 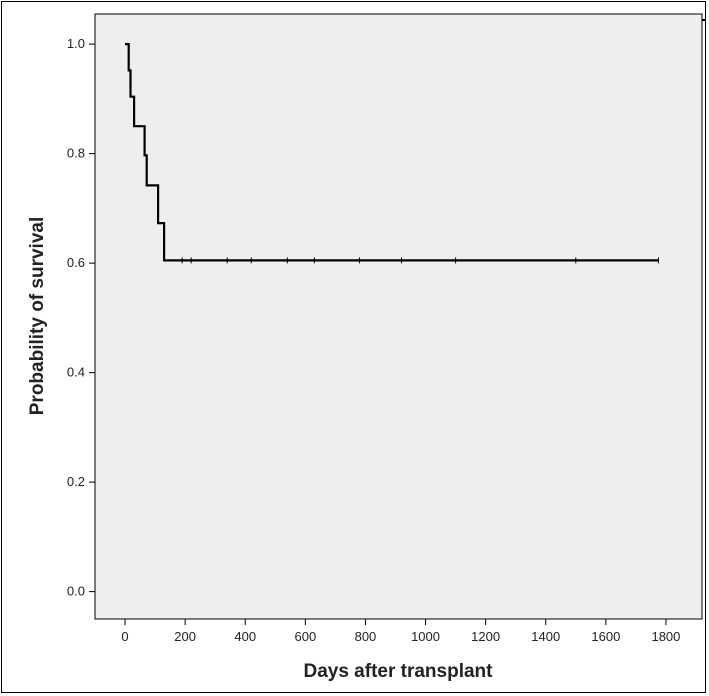 I want to click on x-tick-label: 400, so click(x=245, y=636).